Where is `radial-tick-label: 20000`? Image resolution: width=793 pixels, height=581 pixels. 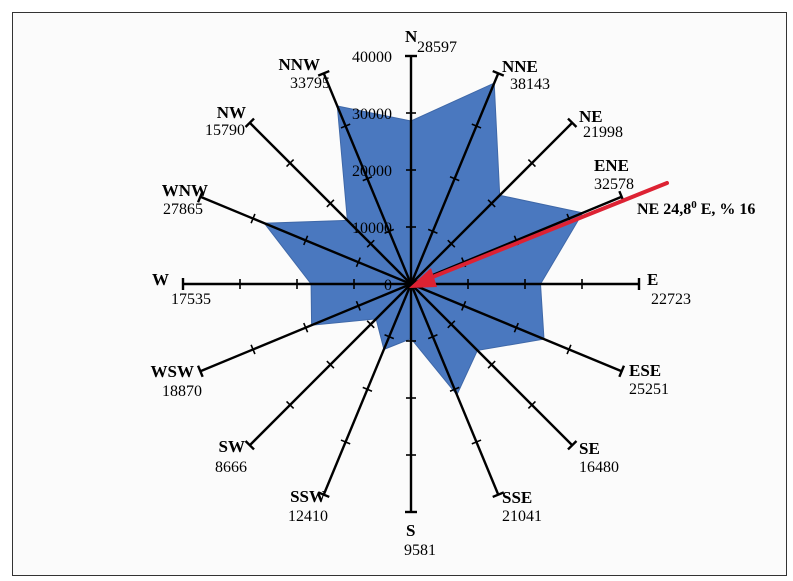
radial-tick-label: 20000 is located at coordinates (372, 171).